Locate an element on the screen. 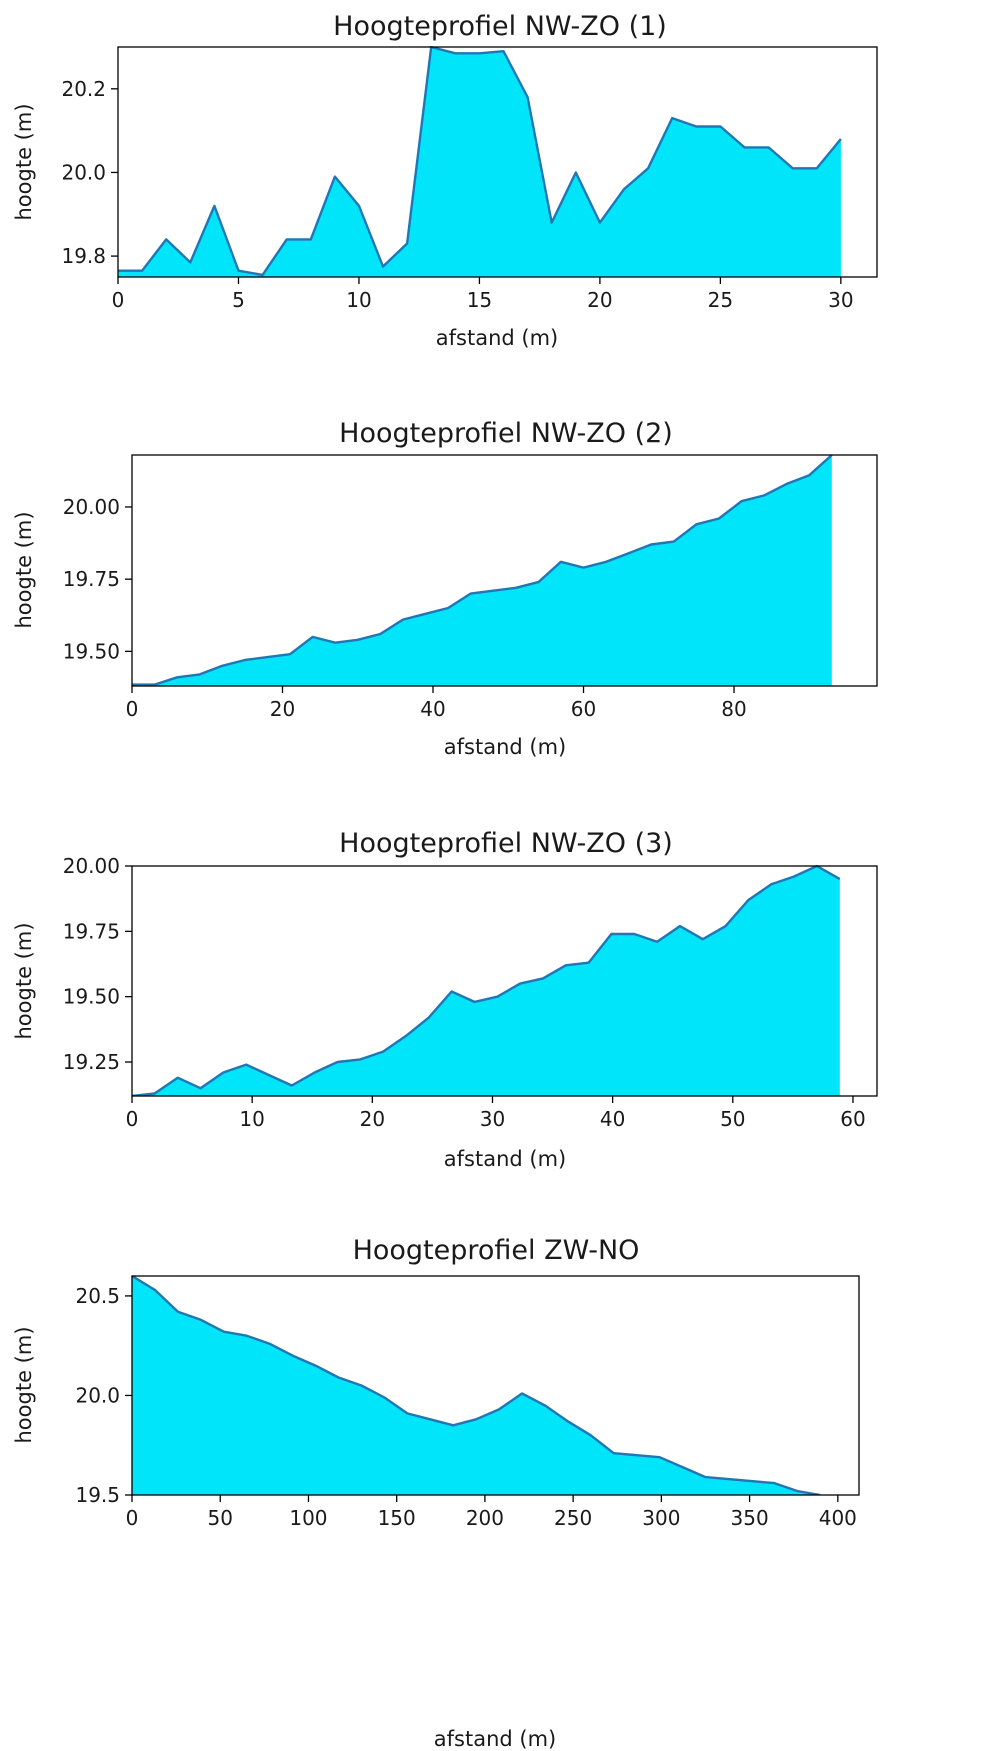  chart-title: Hoogteprofiel NW-ZO (3) is located at coordinates (506, 843).